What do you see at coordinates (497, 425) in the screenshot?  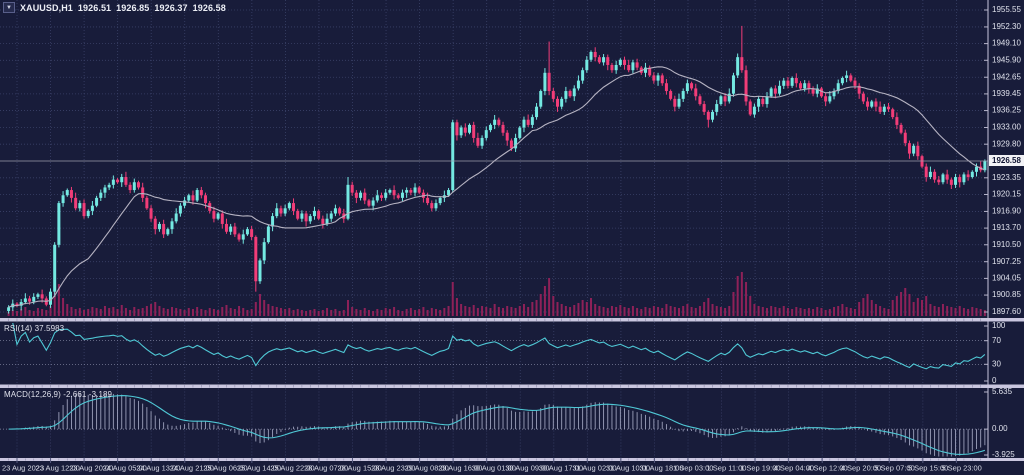 I see `macd-signal-line` at bounding box center [497, 425].